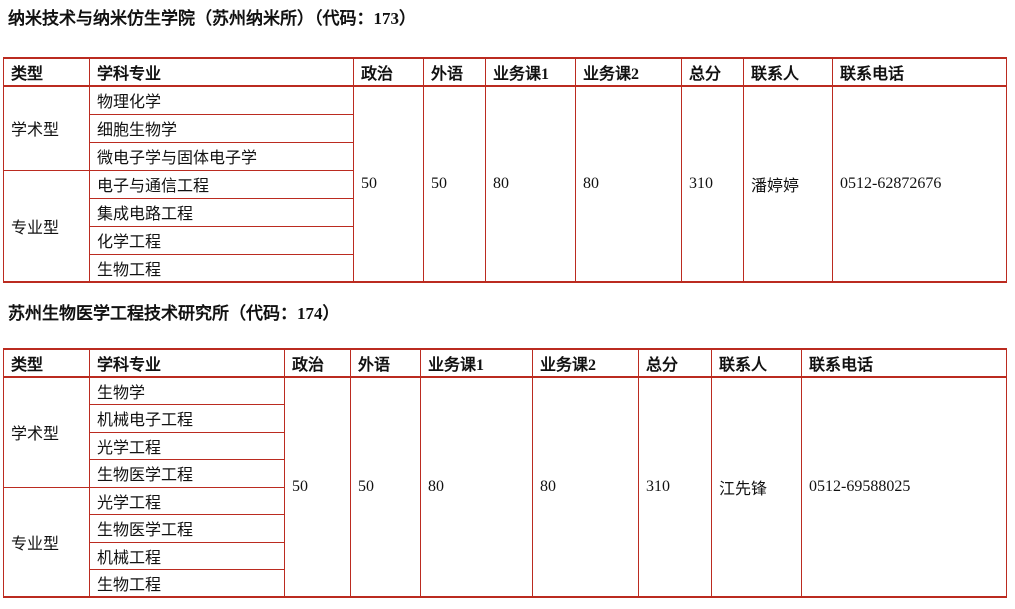 The height and width of the screenshot is (609, 1015). I want to click on table-row: 细胞生物学, so click(505, 128).